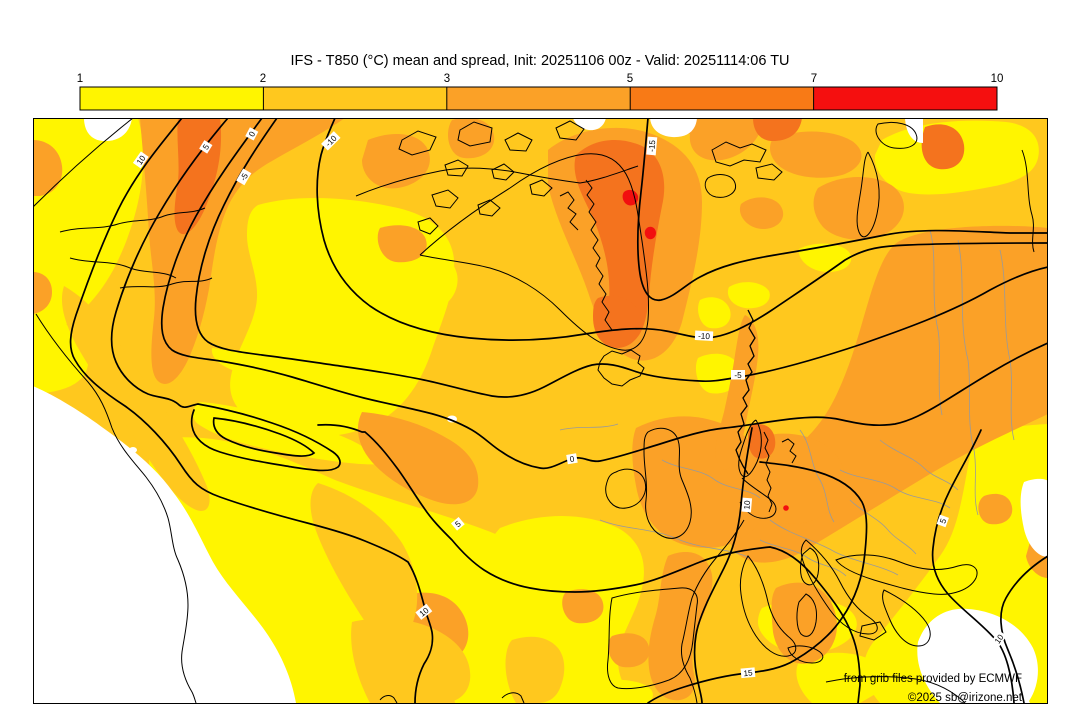 This screenshot has height=718, width=1080. Describe the element at coordinates (704, 336) in the screenshot. I see `svg-text: -10` at that location.